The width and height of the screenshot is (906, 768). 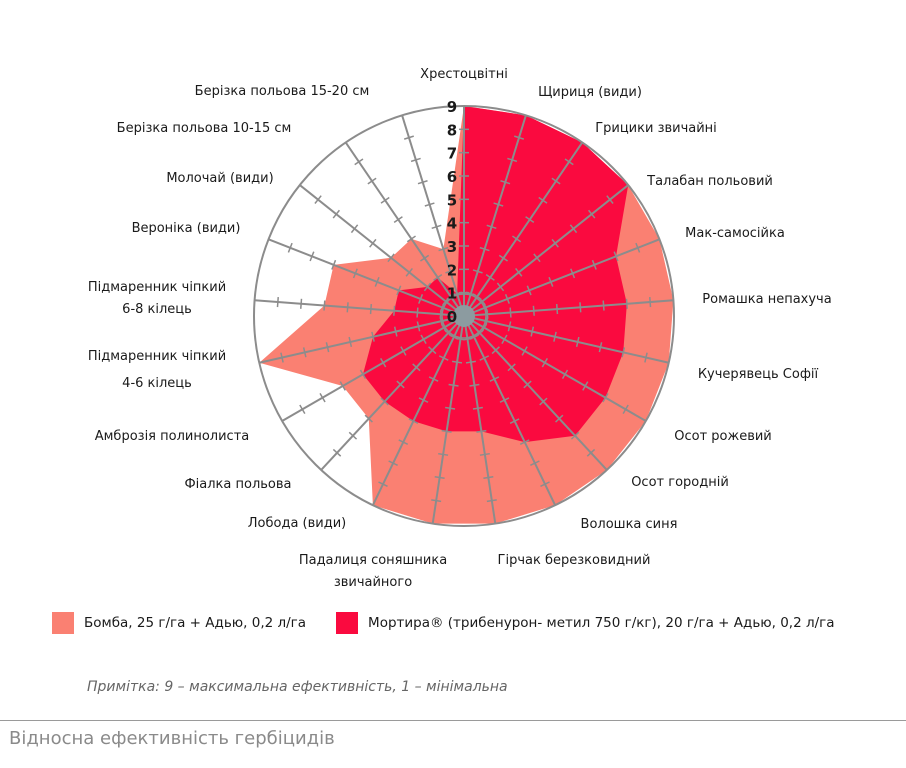 What do you see at coordinates (723, 436) in the screenshot?
I see `category-label-7: Осот рожевий` at bounding box center [723, 436].